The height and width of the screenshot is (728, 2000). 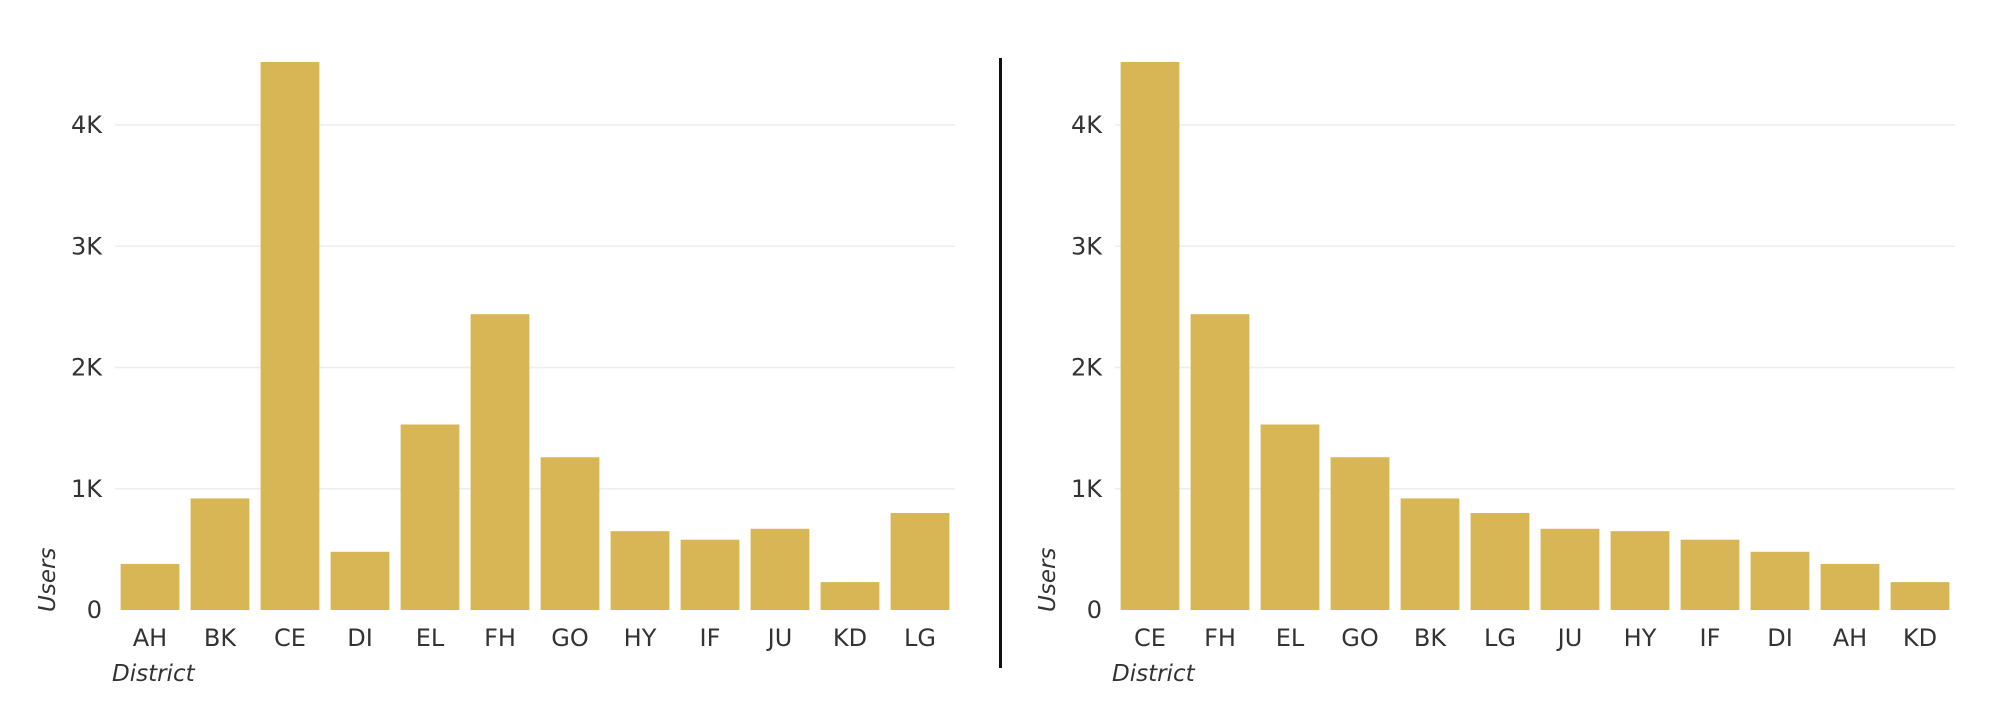 What do you see at coordinates (920, 638) in the screenshot?
I see `chart-left-x-tick-label: LG` at bounding box center [920, 638].